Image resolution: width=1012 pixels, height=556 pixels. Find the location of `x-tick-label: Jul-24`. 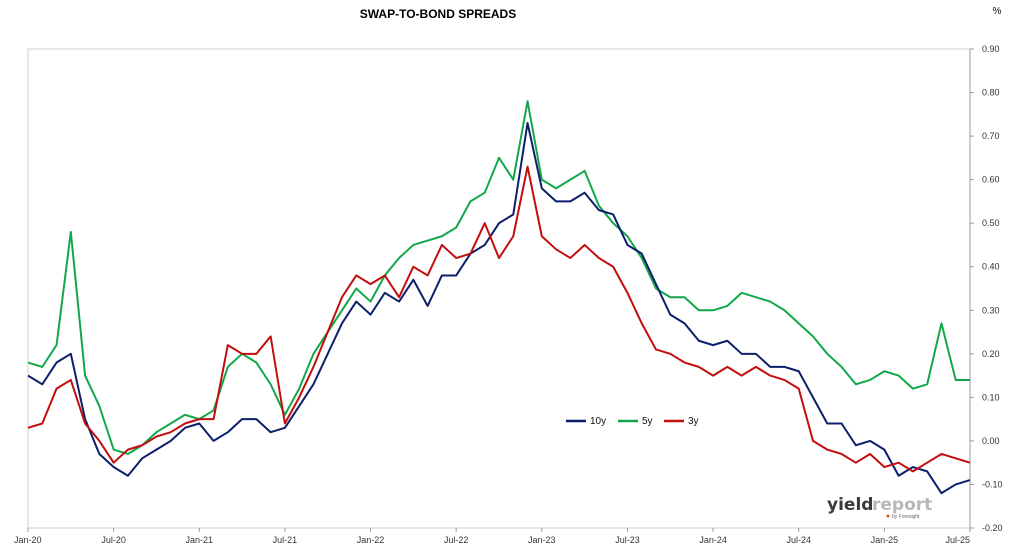

x-tick-label: Jul-24 is located at coordinates (798, 540).